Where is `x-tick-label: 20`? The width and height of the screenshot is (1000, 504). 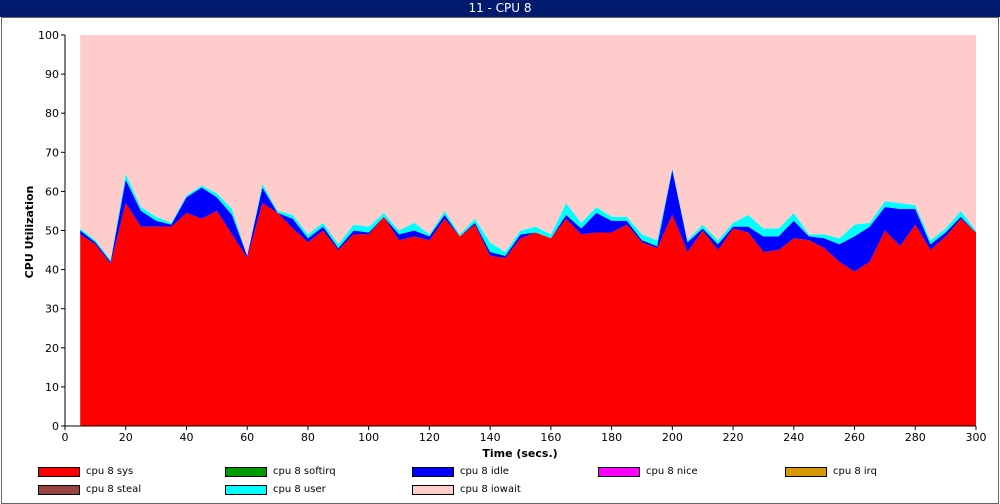 x-tick-label: 20 is located at coordinates (126, 437).